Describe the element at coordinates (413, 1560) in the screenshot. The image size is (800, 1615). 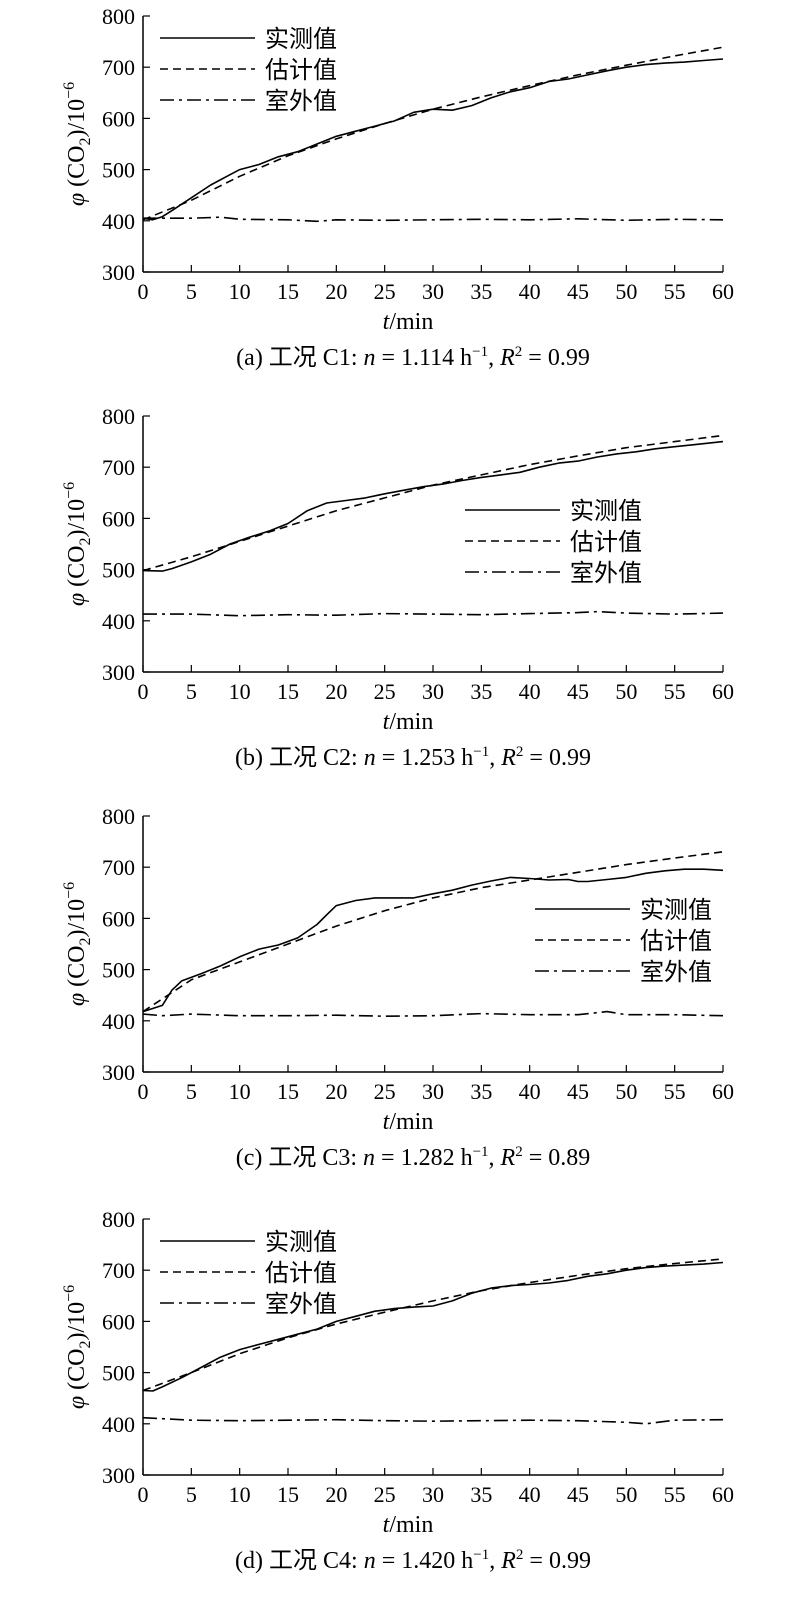
I see `panel-caption: (d) 工况 C4: n = 1.420 h−1, R2 = 0.99` at that location.